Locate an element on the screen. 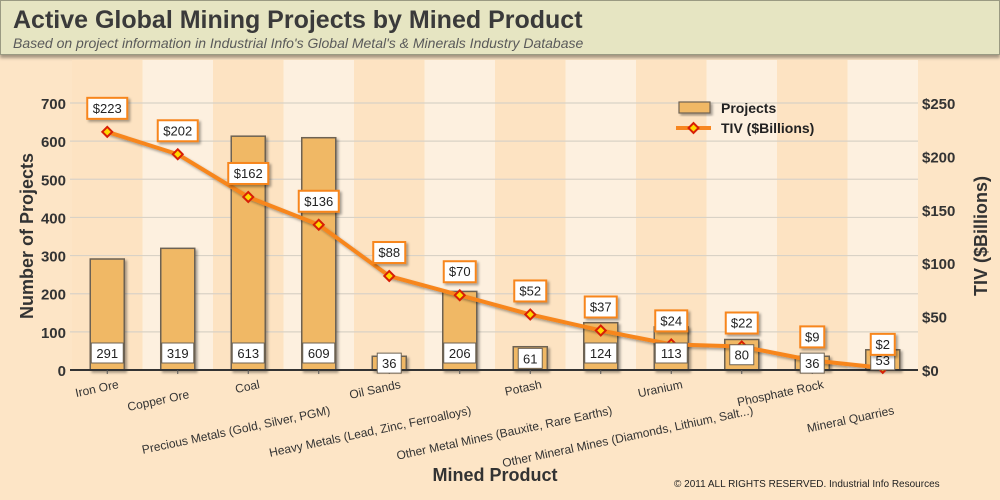 This screenshot has height=500, width=1000. x-category-label: Coal is located at coordinates (247, 386).